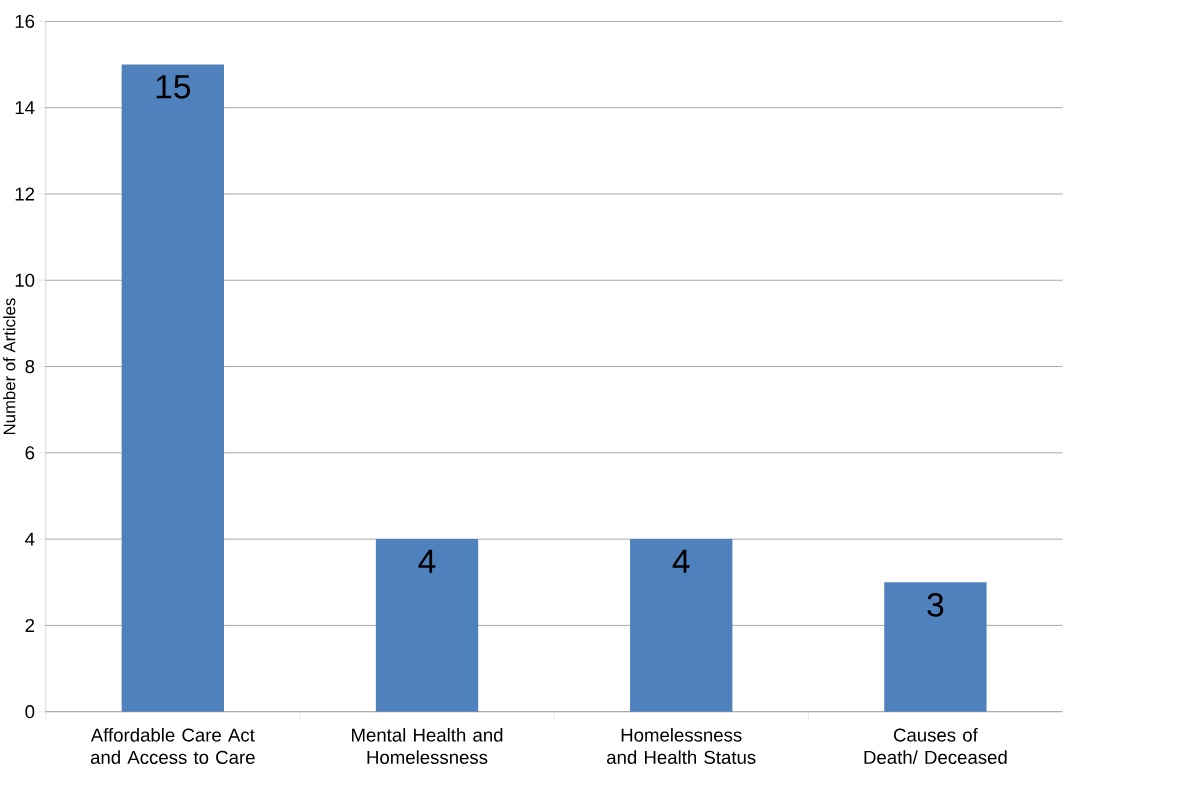 The height and width of the screenshot is (791, 1185). What do you see at coordinates (25, 194) in the screenshot?
I see `y-tick-label: 12` at bounding box center [25, 194].